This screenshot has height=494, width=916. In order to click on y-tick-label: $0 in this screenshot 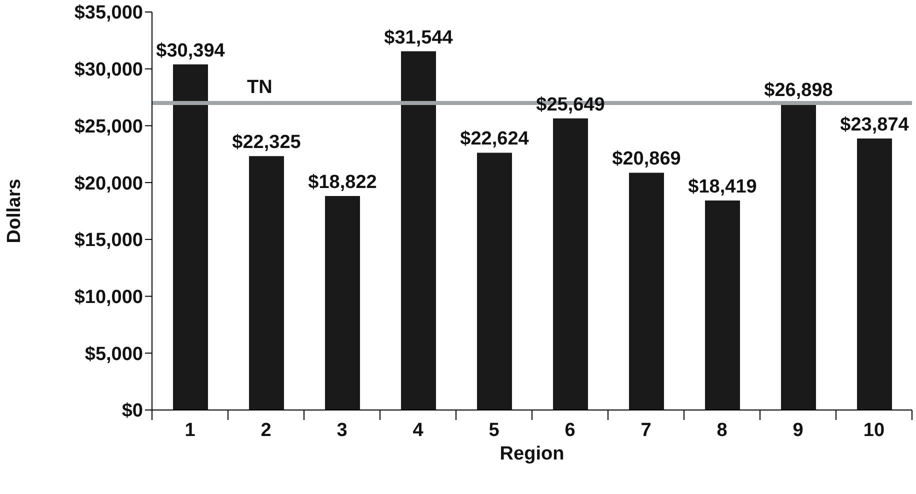, I will do `click(132, 411)`.